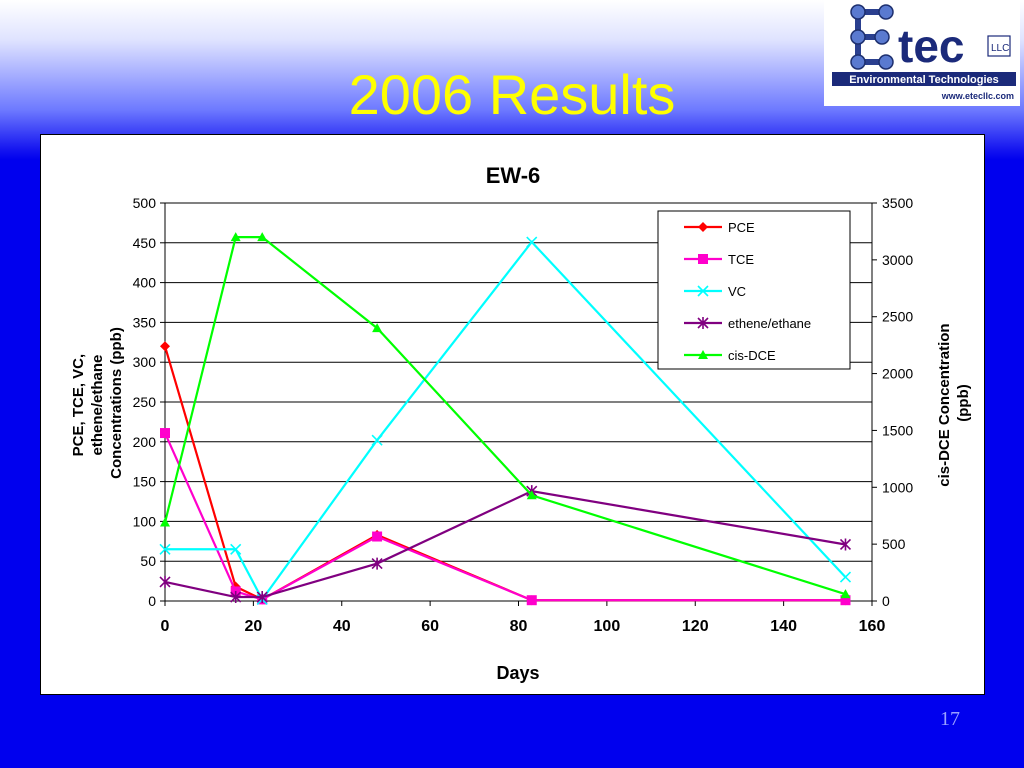 Image resolution: width=1024 pixels, height=768 pixels. What do you see at coordinates (977, 96) in the screenshot?
I see `logo-url: www.etecllc.com` at bounding box center [977, 96].